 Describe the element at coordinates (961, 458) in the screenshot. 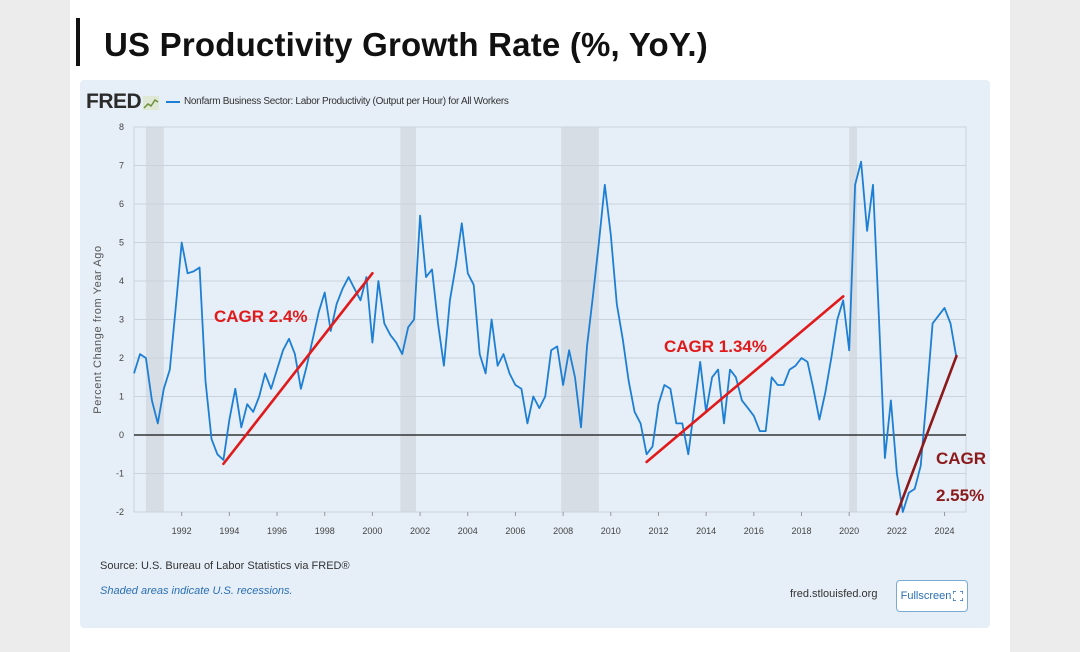

I see `cagr-label: CAGR` at that location.